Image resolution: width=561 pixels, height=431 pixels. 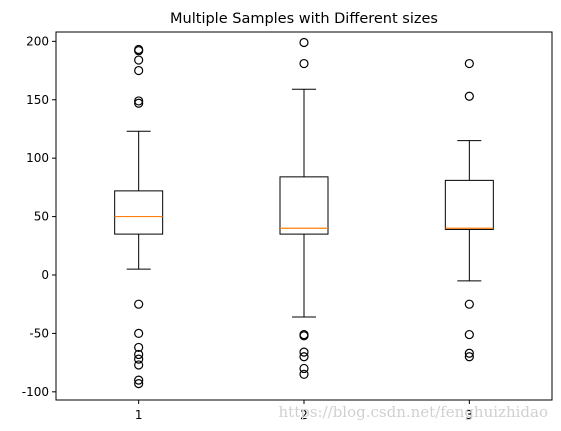 What do you see at coordinates (45, 275) in the screenshot?
I see `y-tick-label: 0` at bounding box center [45, 275].